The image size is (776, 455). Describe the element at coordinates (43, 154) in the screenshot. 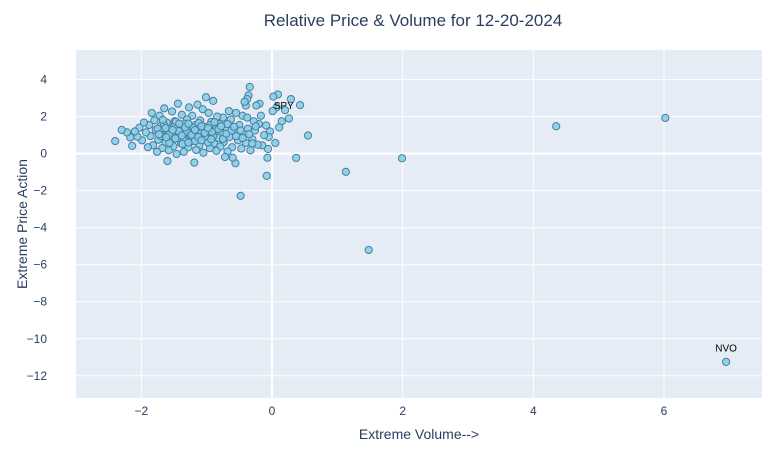

I see `y-tick-label: 0` at that location.